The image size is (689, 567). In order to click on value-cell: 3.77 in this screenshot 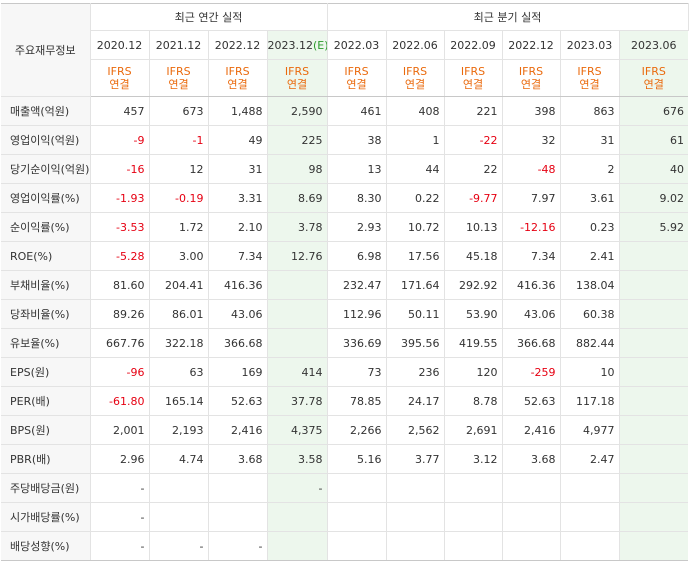, I will do `click(415, 459)`.